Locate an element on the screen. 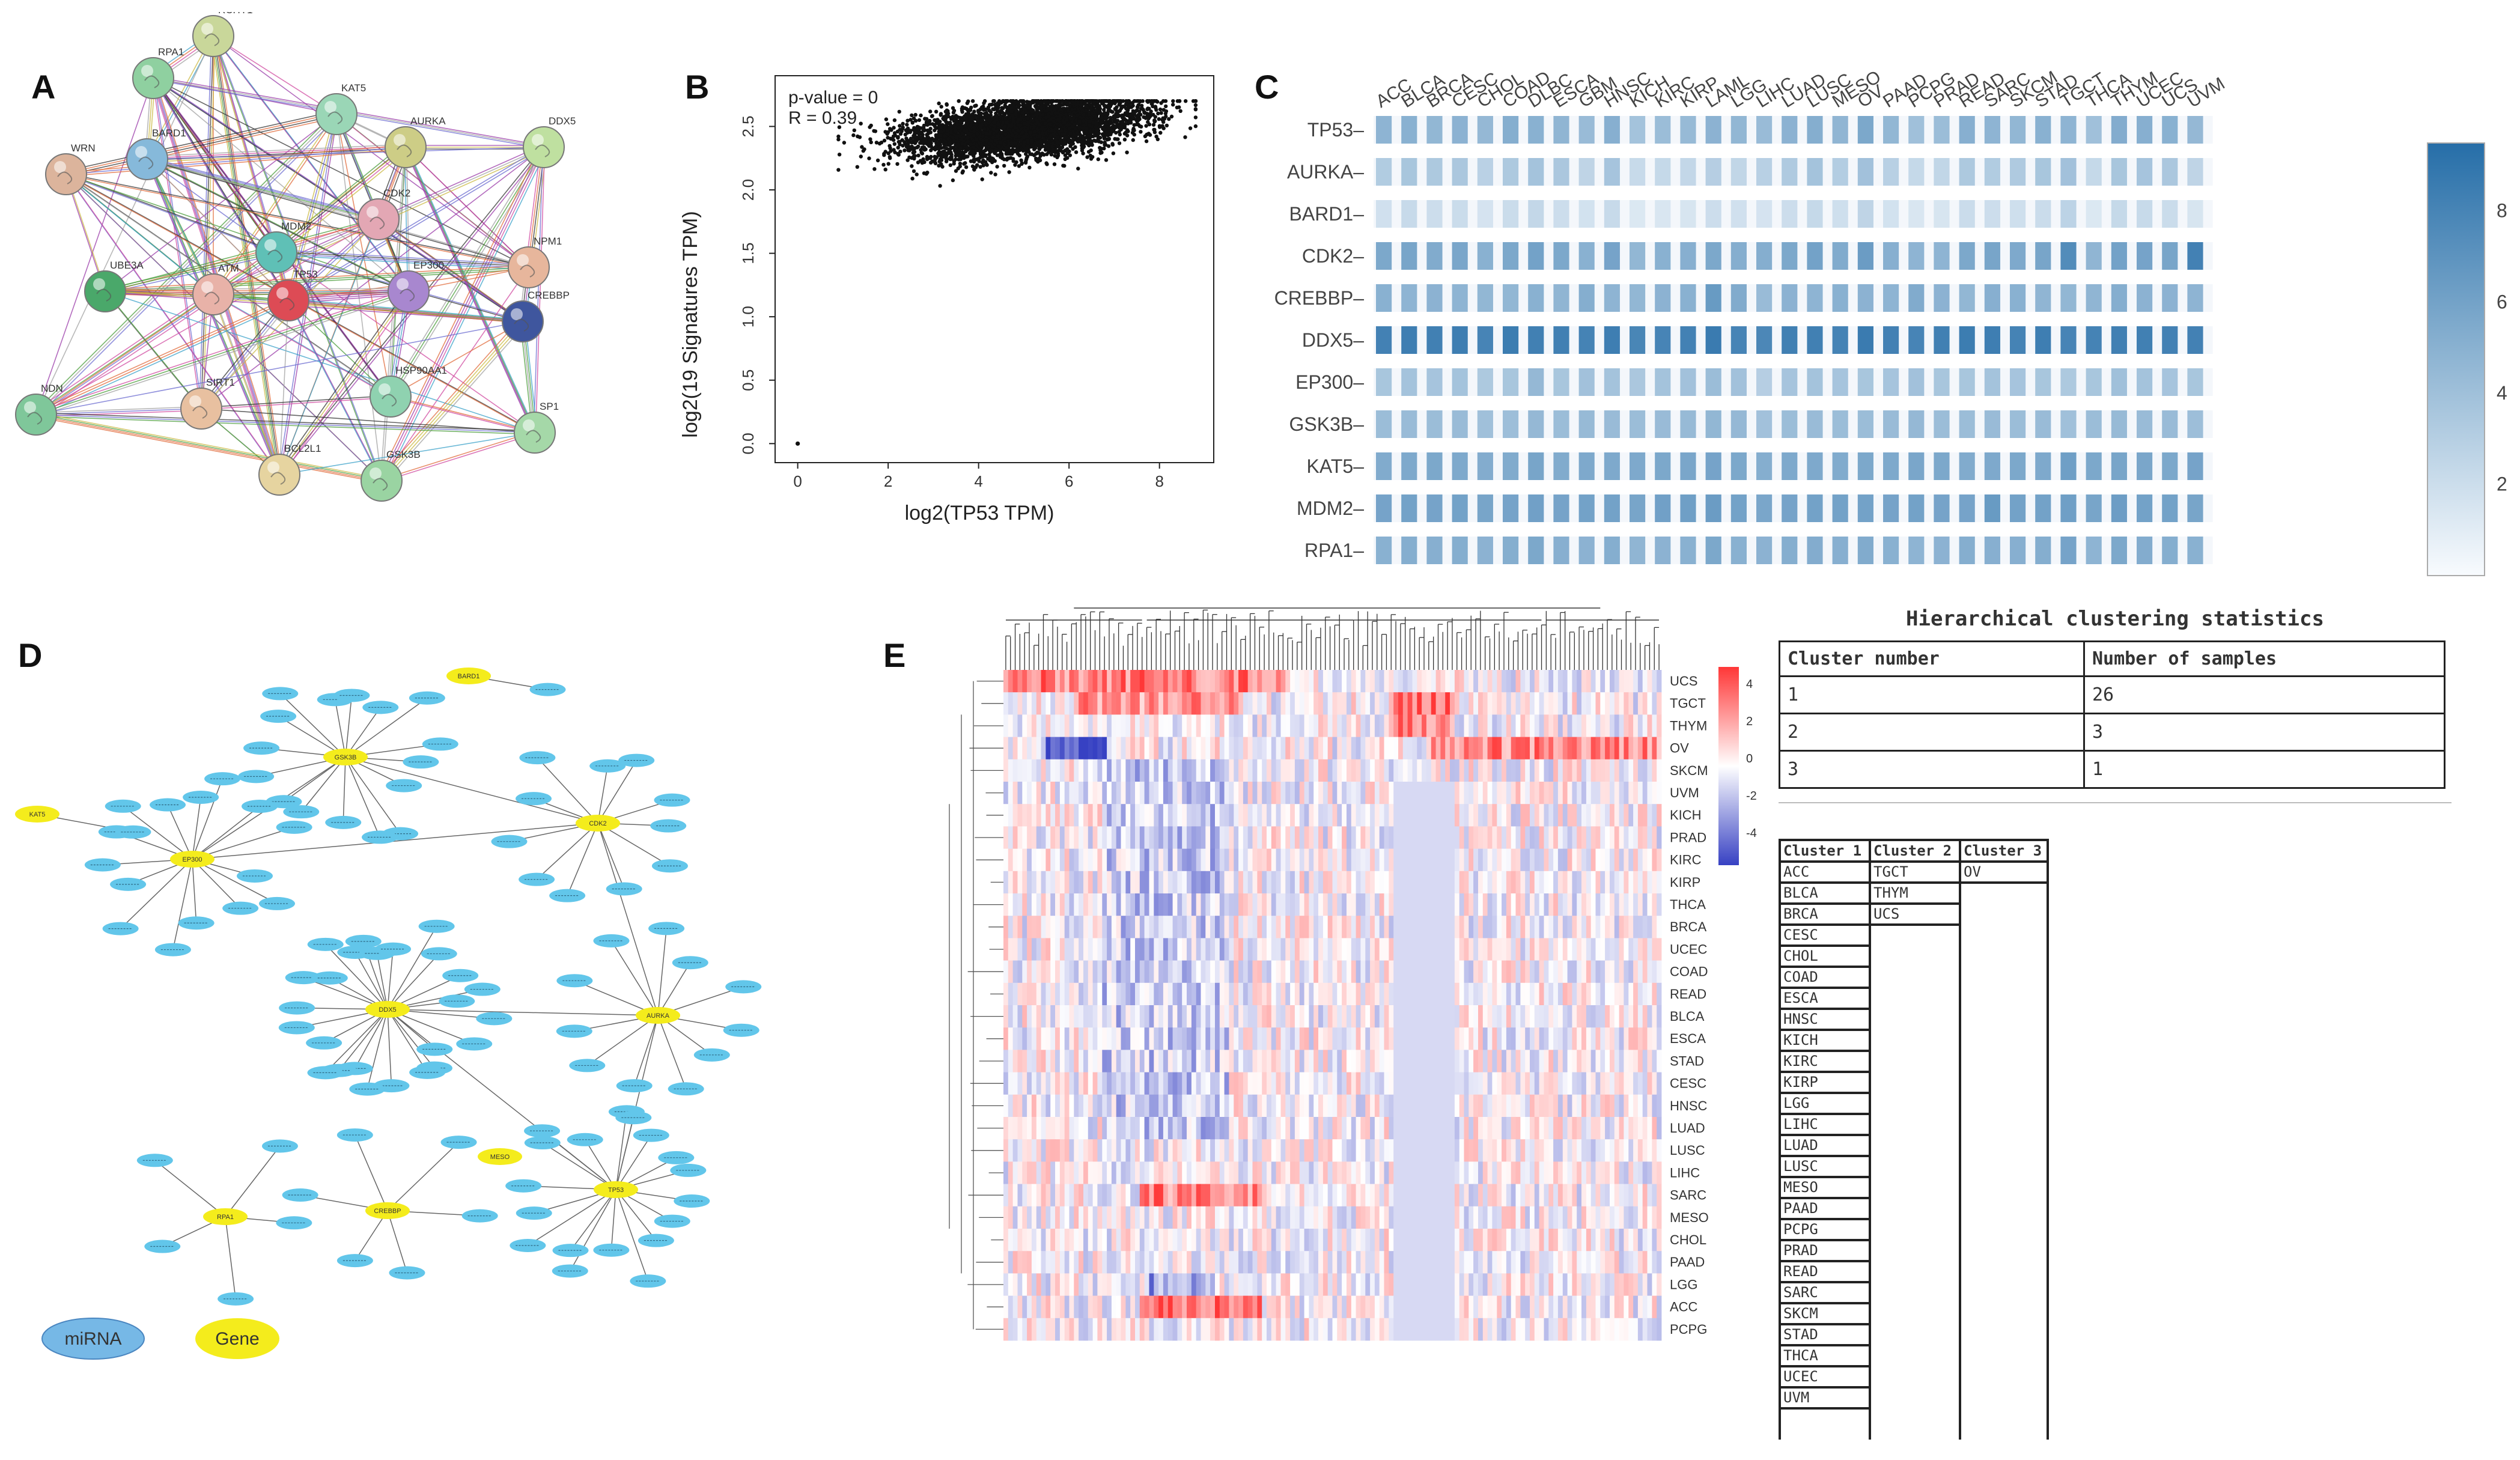 This screenshot has width=2520, height=1460. colorbar-tick: 4 is located at coordinates (1750, 684).